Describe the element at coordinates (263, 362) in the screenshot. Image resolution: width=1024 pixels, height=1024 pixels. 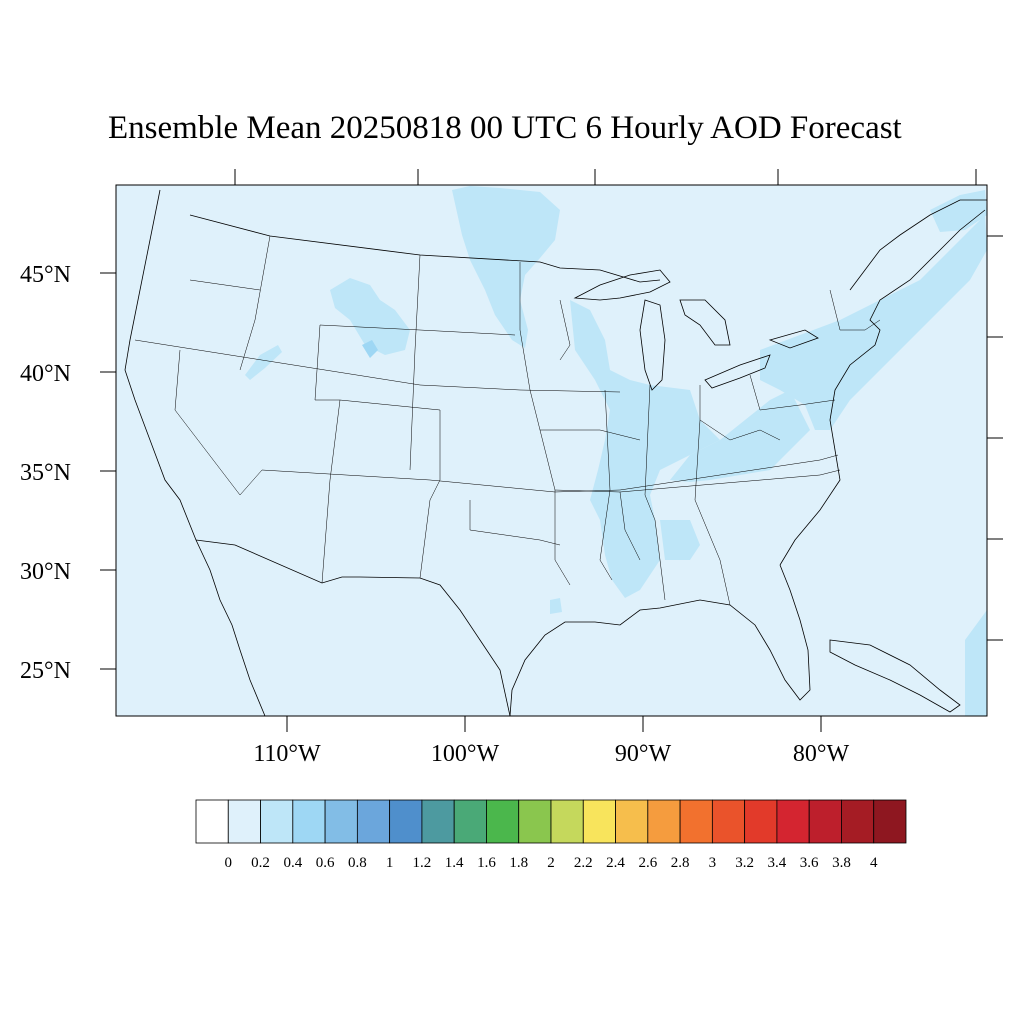
I see `aod-region-idaho` at that location.